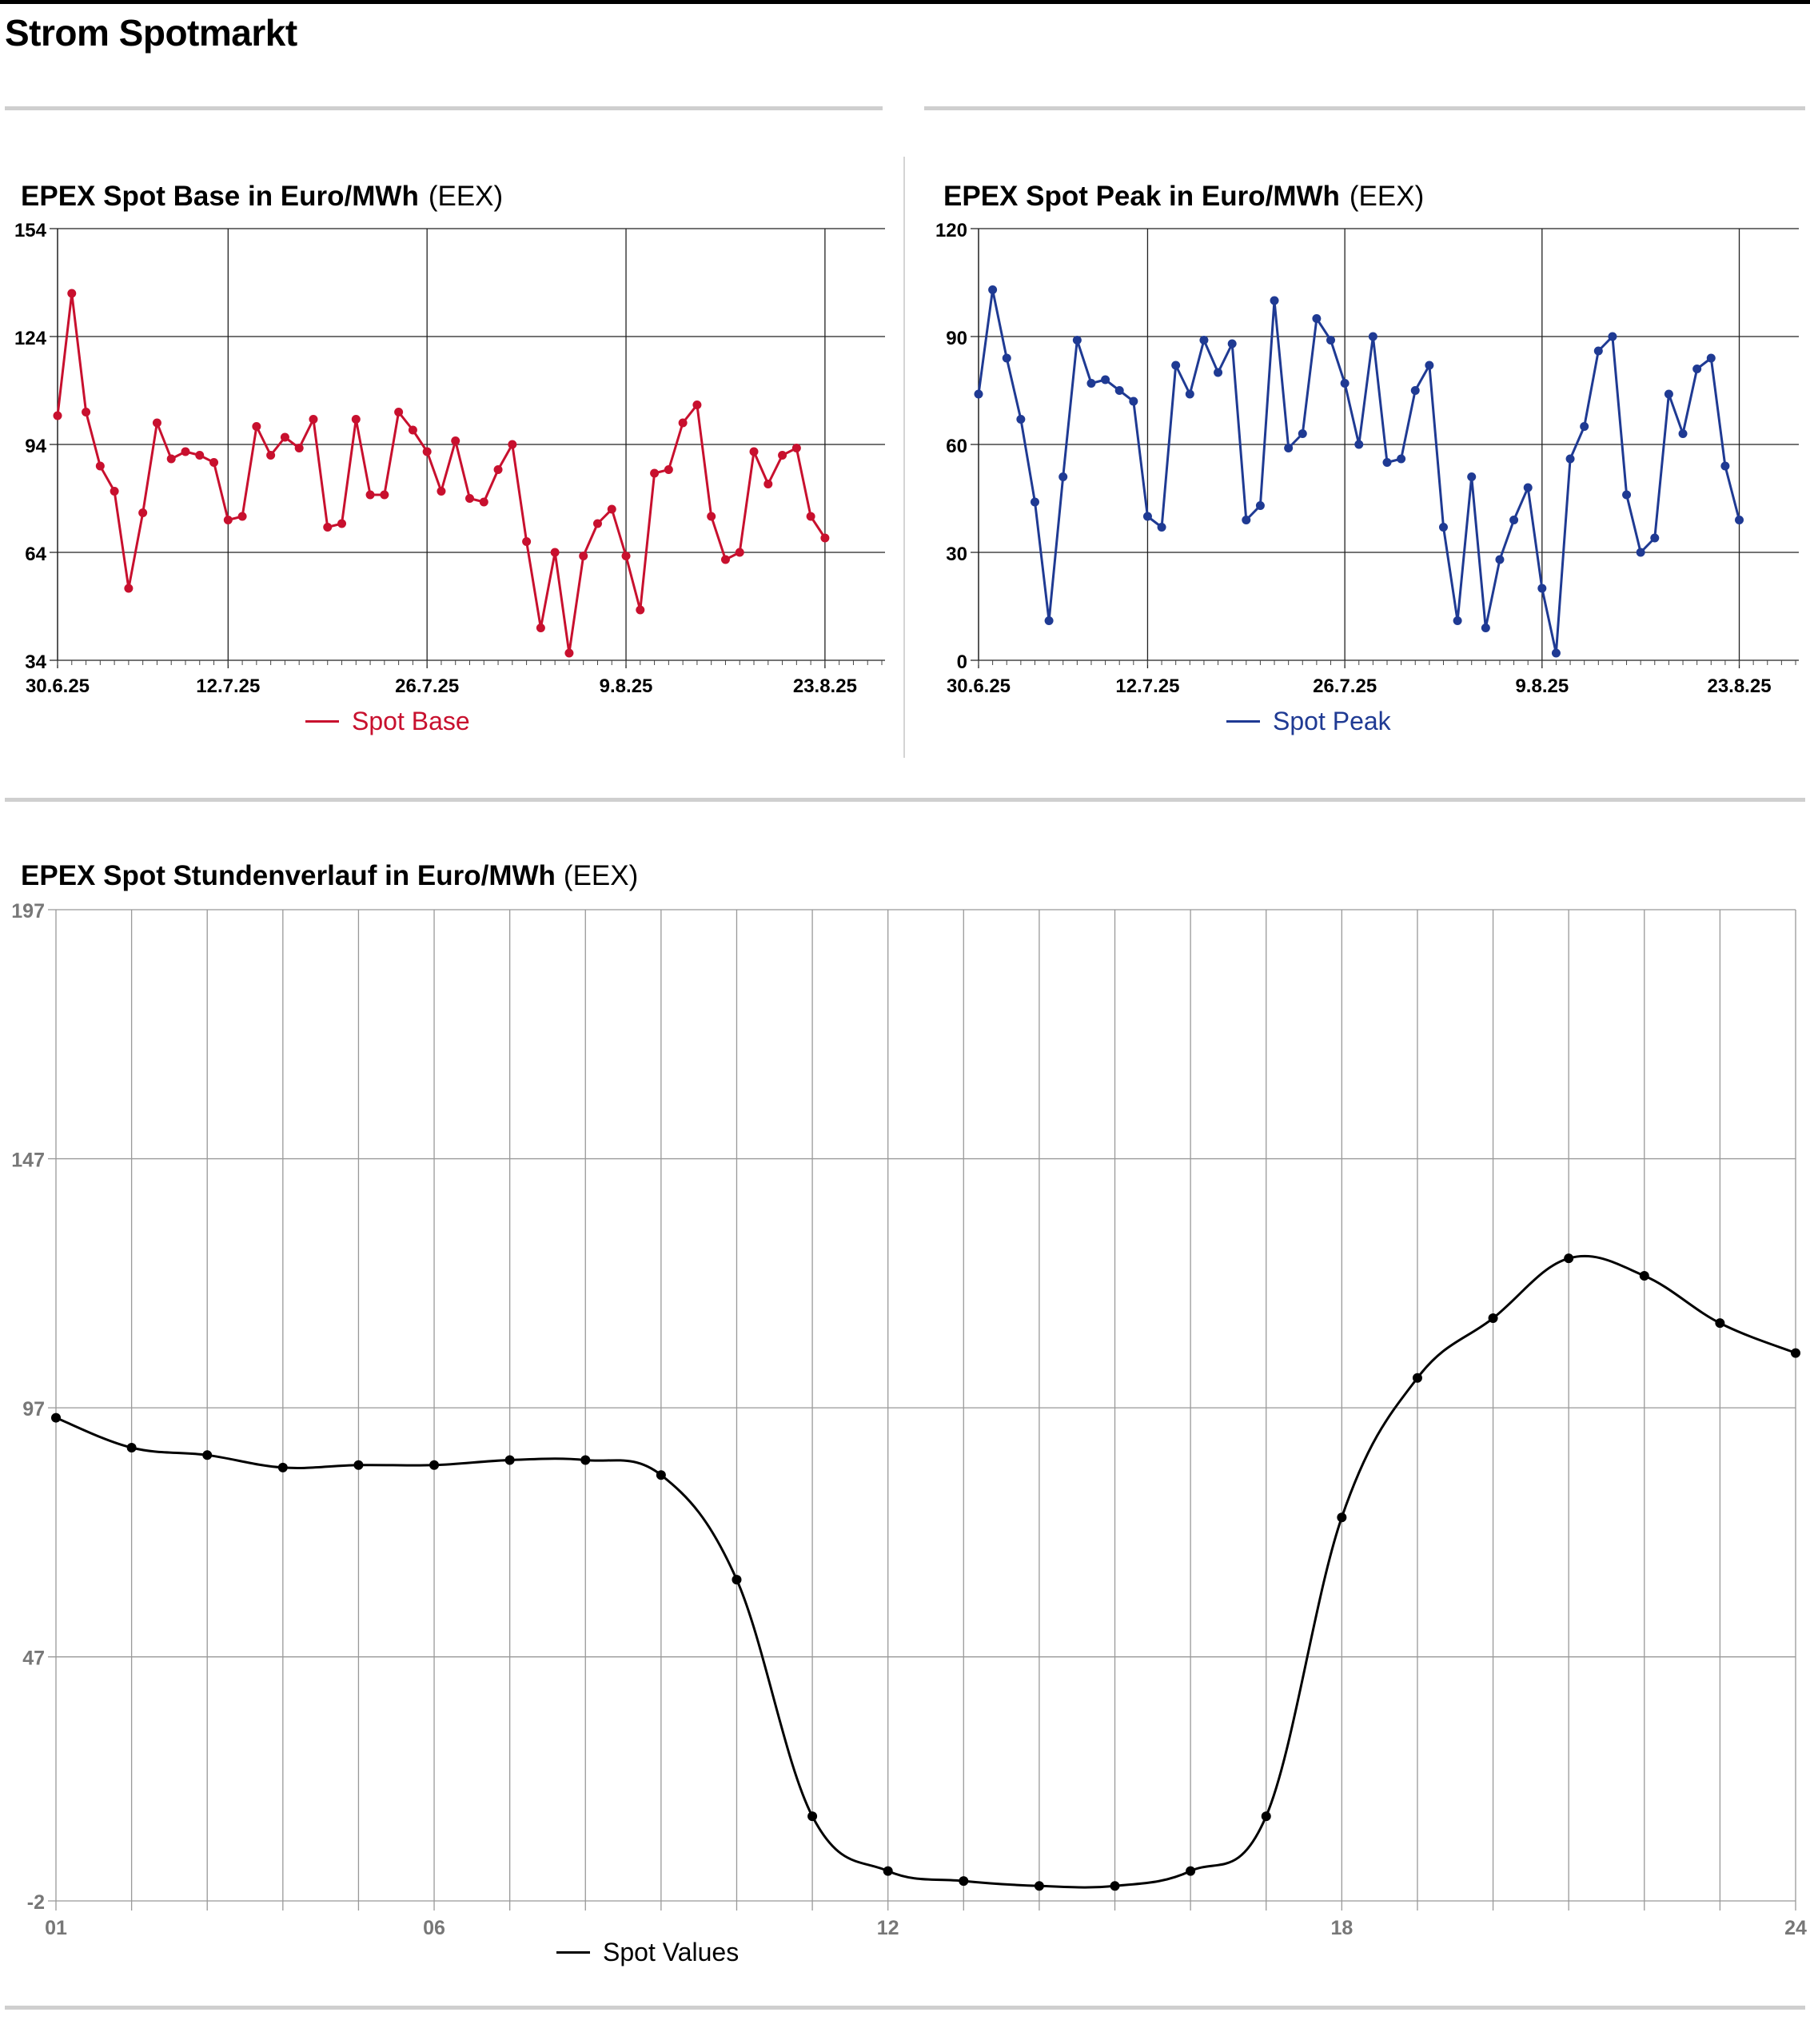 This screenshot has width=1810, height=2044. Describe the element at coordinates (35, 662) in the screenshot. I see `base-y-tick-label: 34` at that location.